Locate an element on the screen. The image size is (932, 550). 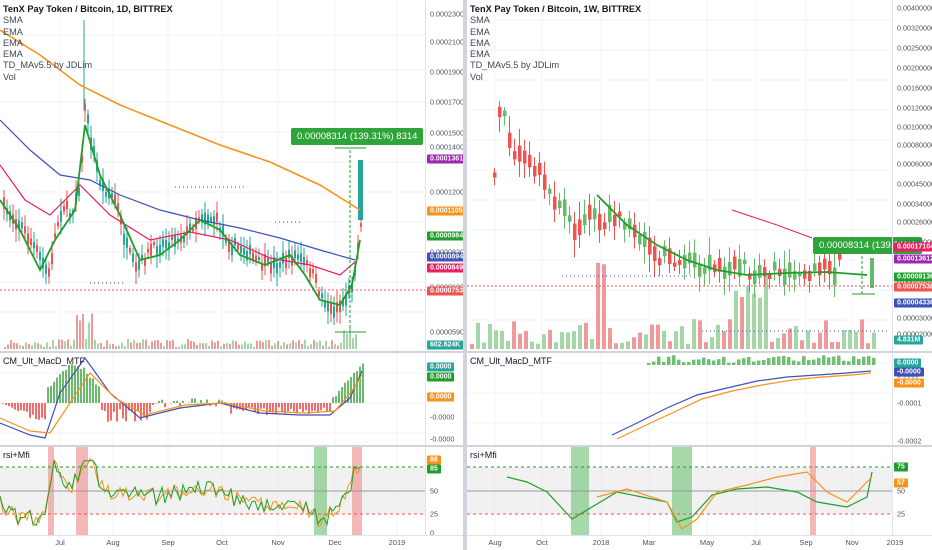
axis-tick-label: 0.00021000 is located at coordinates (449, 42).